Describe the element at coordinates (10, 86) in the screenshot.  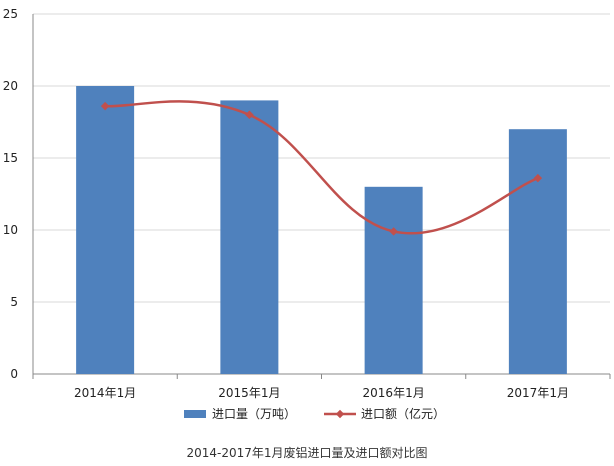
I see `y-tick-label: 20` at that location.